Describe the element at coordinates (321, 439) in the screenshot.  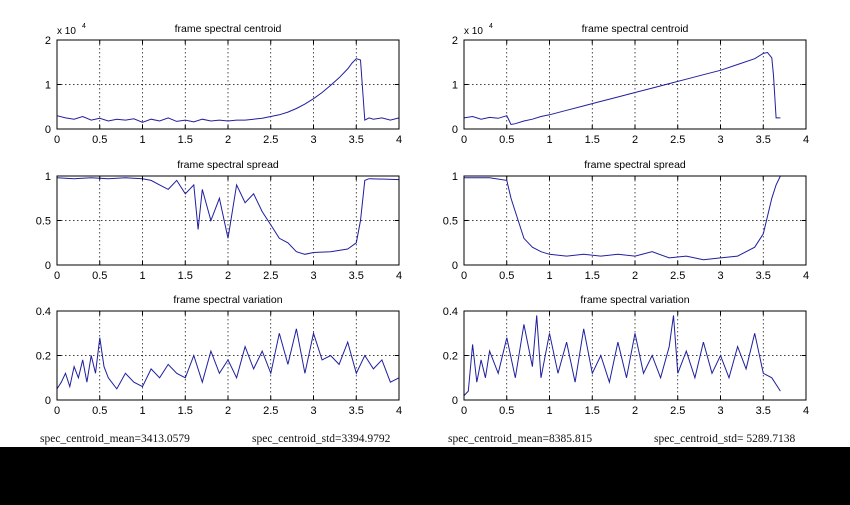
I see `left-std-stat: spec_centroid_std=3394.9792` at that location.